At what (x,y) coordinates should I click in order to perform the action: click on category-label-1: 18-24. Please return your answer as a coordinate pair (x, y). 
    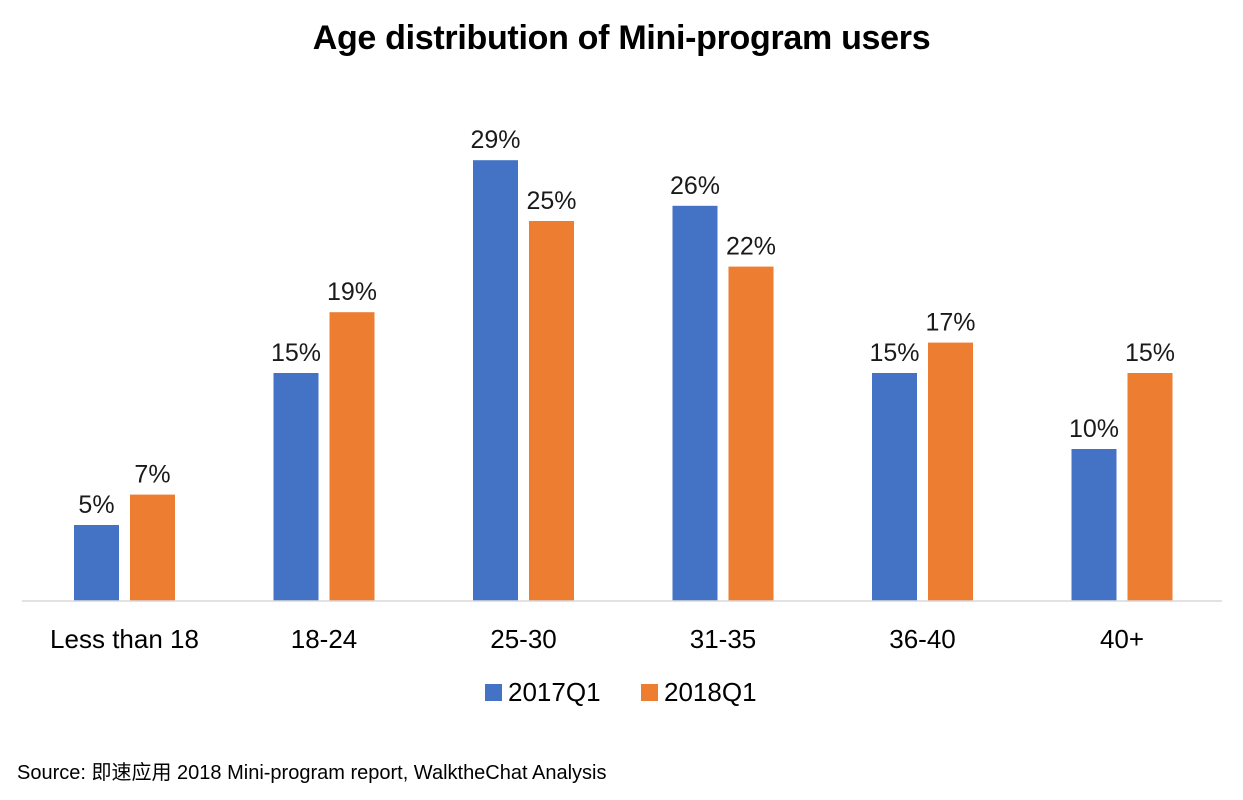
    Looking at the image, I should click on (324, 639).